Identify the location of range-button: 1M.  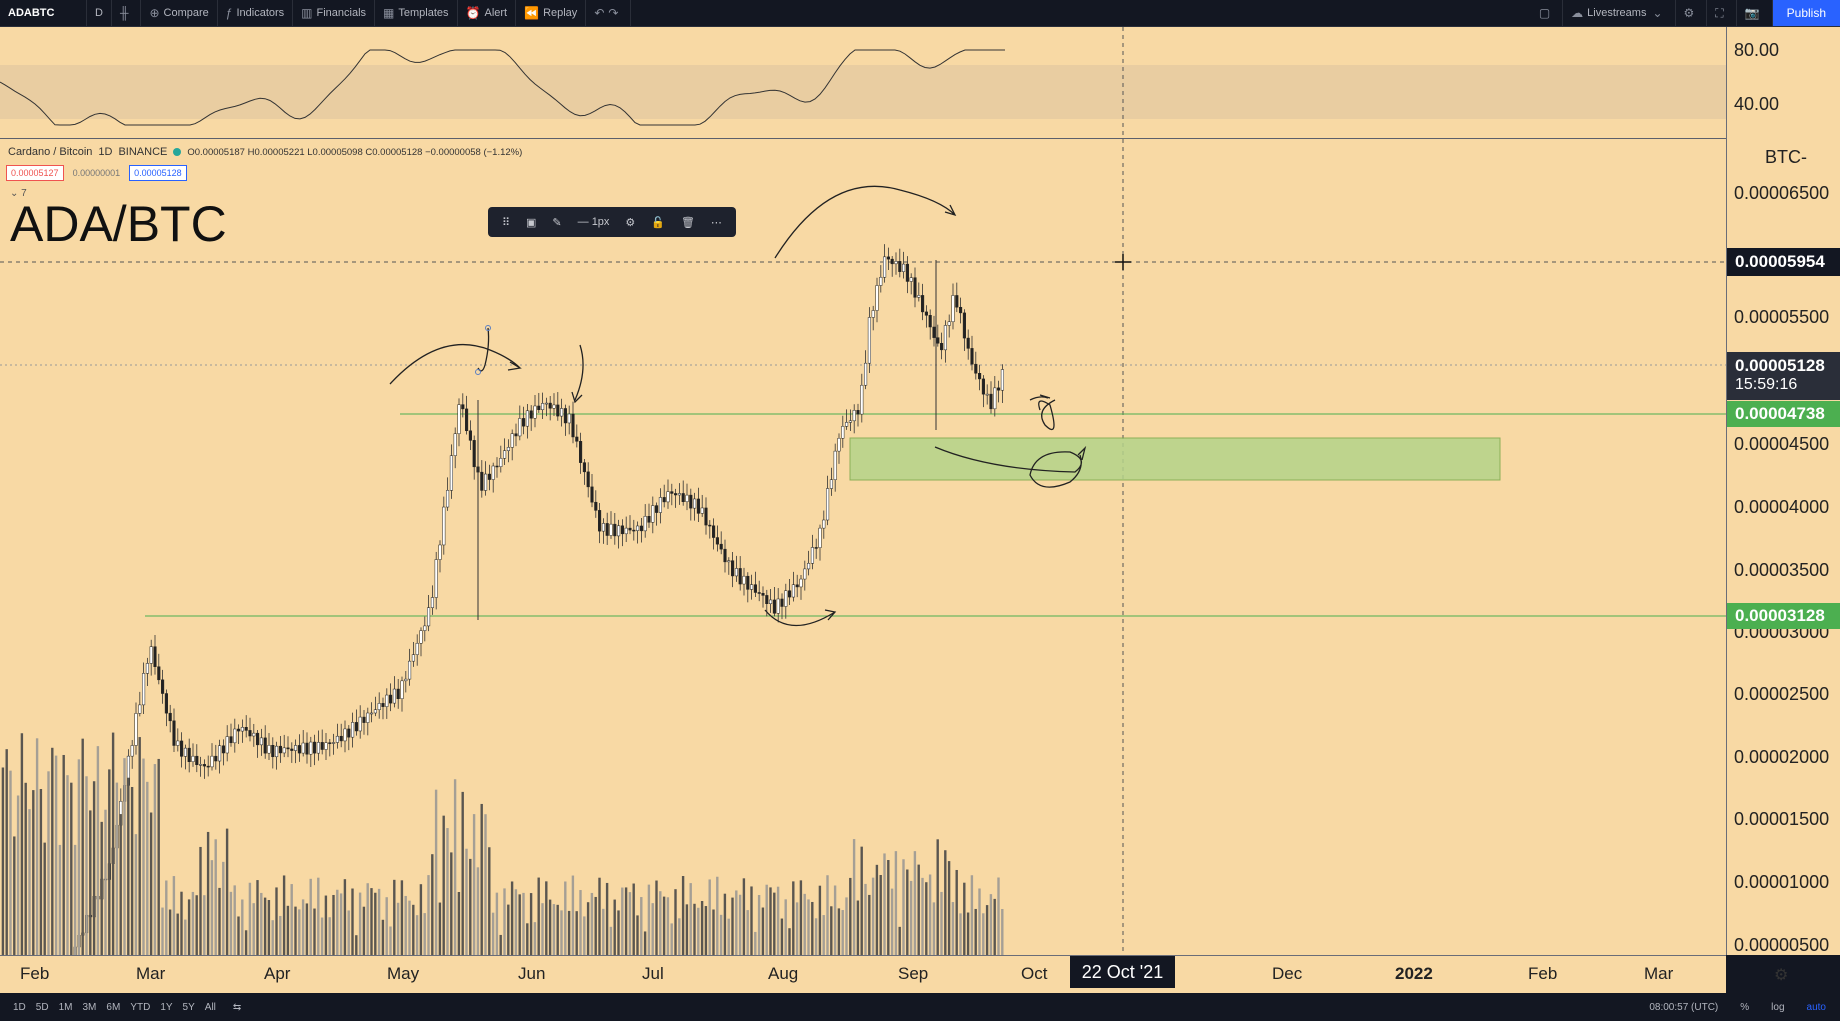
(65, 1007).